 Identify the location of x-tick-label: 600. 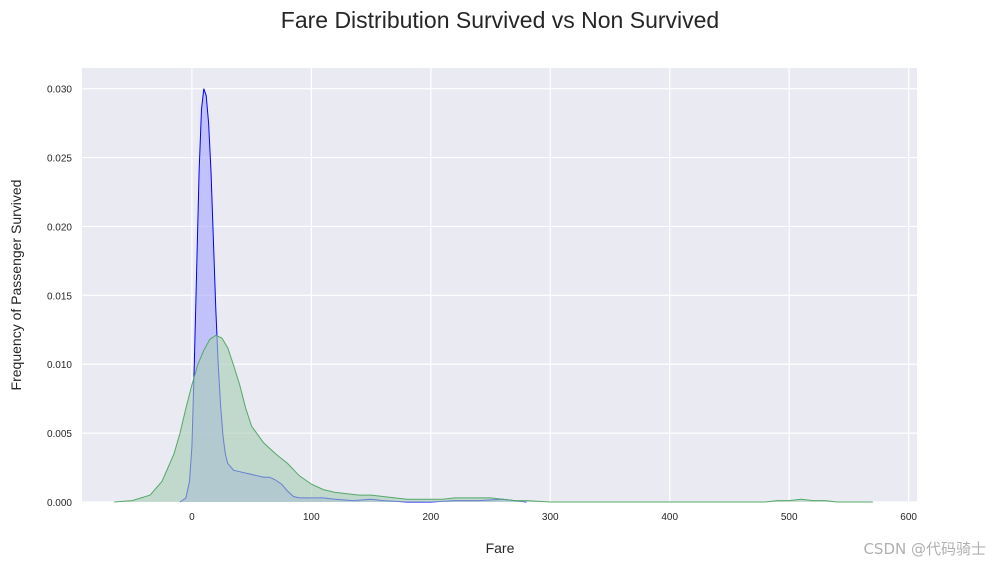
(908, 517).